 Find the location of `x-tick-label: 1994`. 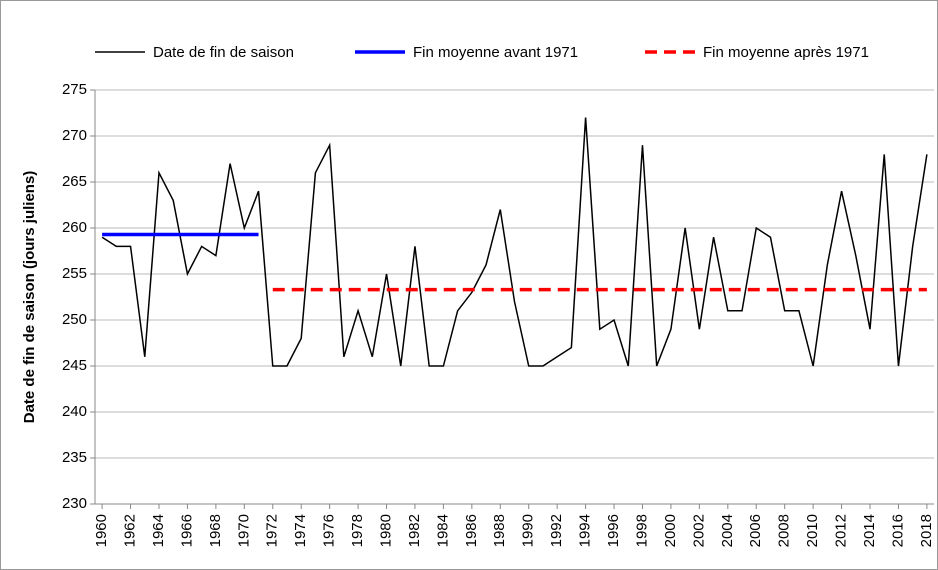

x-tick-label: 1994 is located at coordinates (585, 530).